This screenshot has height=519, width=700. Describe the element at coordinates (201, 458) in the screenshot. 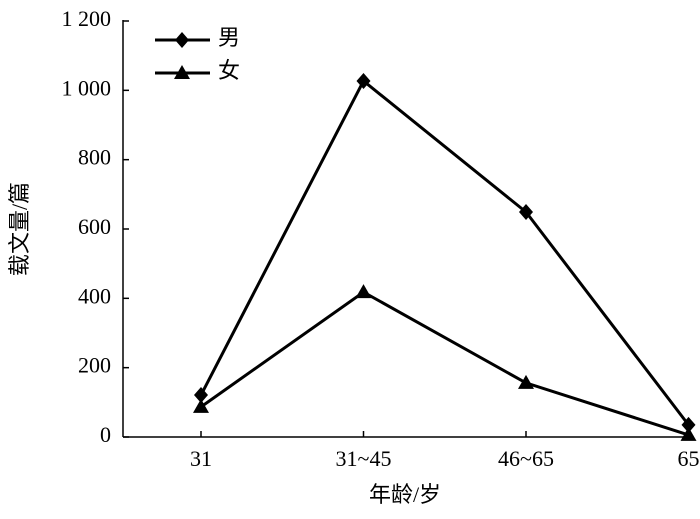

I see `x-tick-label: 31` at that location.